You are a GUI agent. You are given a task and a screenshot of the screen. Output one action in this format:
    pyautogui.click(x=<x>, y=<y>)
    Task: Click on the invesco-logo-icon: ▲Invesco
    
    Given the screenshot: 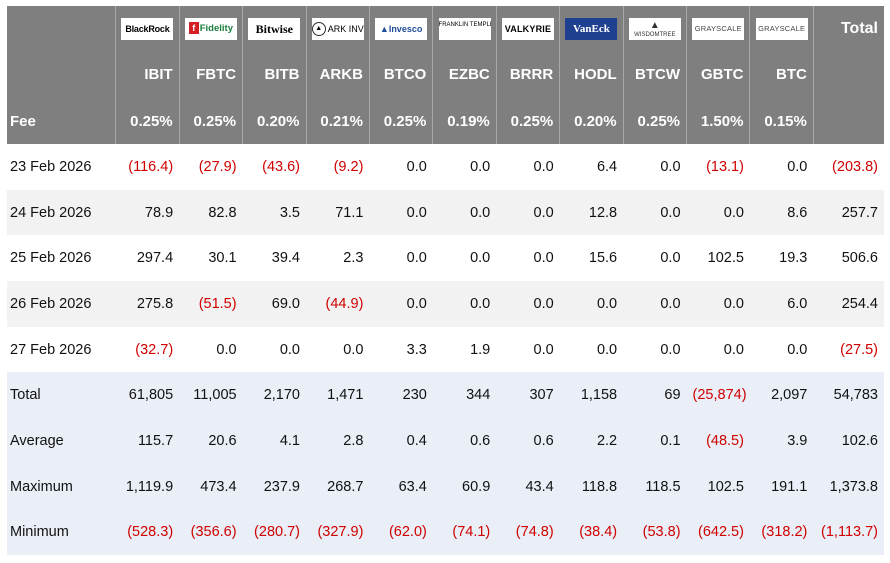 What is the action you would take?
    pyautogui.click(x=401, y=28)
    